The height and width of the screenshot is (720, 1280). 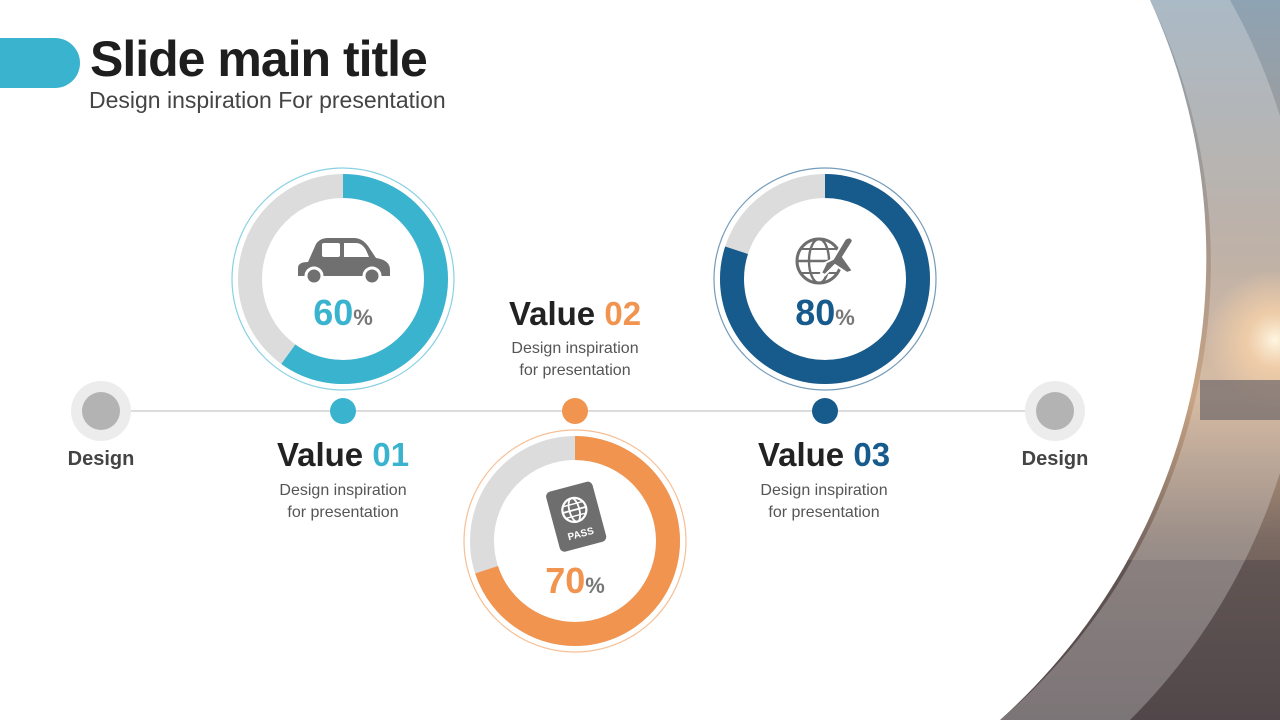 What do you see at coordinates (267, 100) in the screenshot?
I see `page-subtitle: Design inspiration For presentation` at bounding box center [267, 100].